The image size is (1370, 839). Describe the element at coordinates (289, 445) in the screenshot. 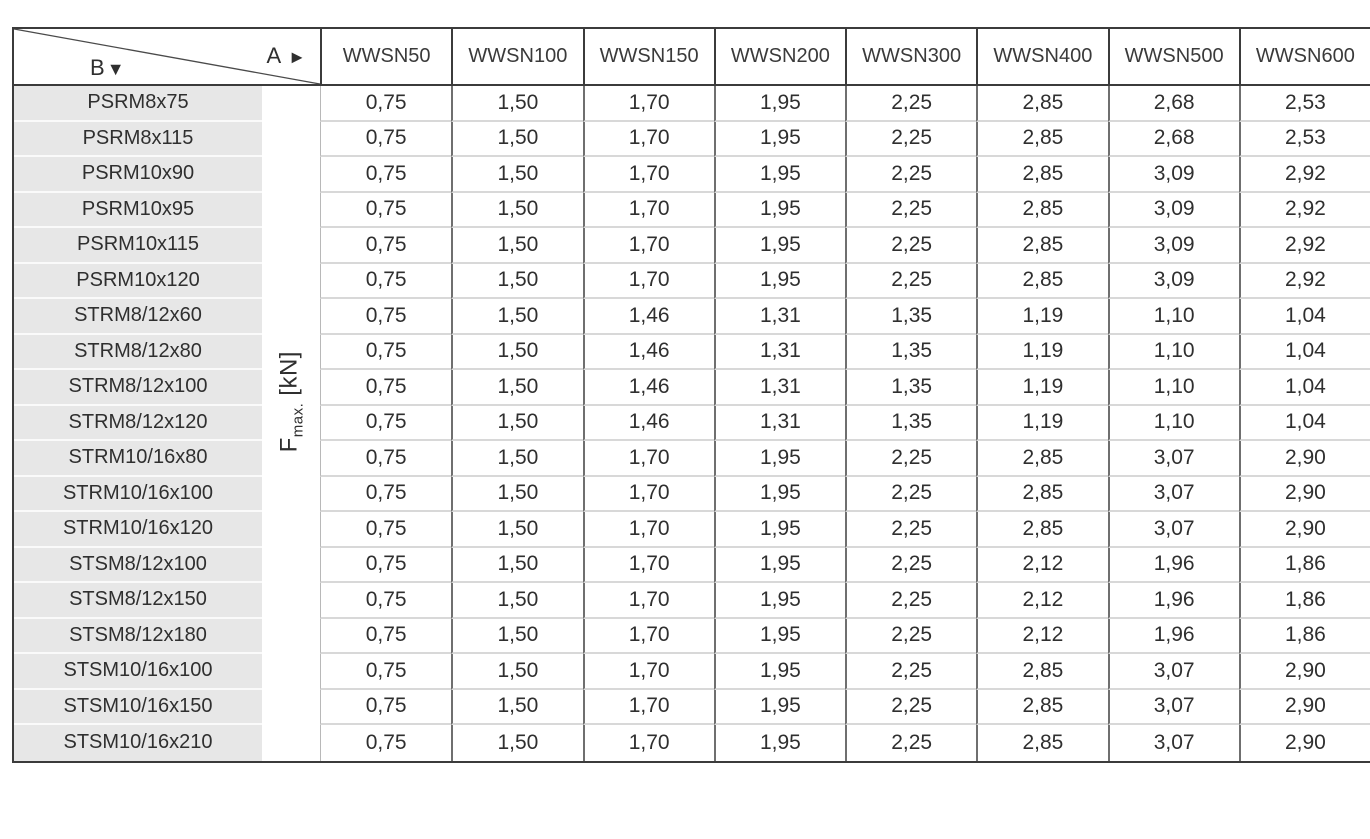

I see `unit-symbol: F` at that location.